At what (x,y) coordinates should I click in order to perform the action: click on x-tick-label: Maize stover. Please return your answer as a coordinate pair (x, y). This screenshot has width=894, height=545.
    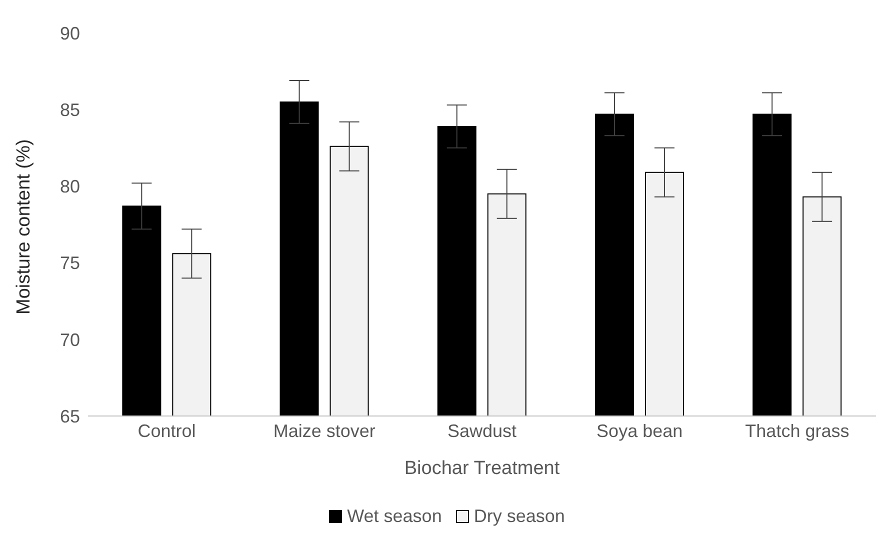
    Looking at the image, I should click on (324, 430).